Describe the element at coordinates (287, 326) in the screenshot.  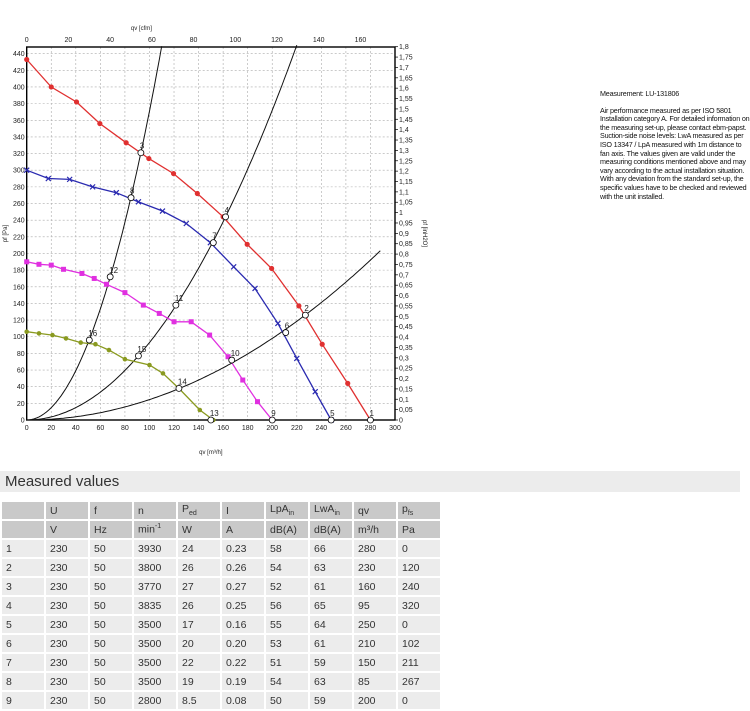
I see `operating-point-label: 6` at that location.